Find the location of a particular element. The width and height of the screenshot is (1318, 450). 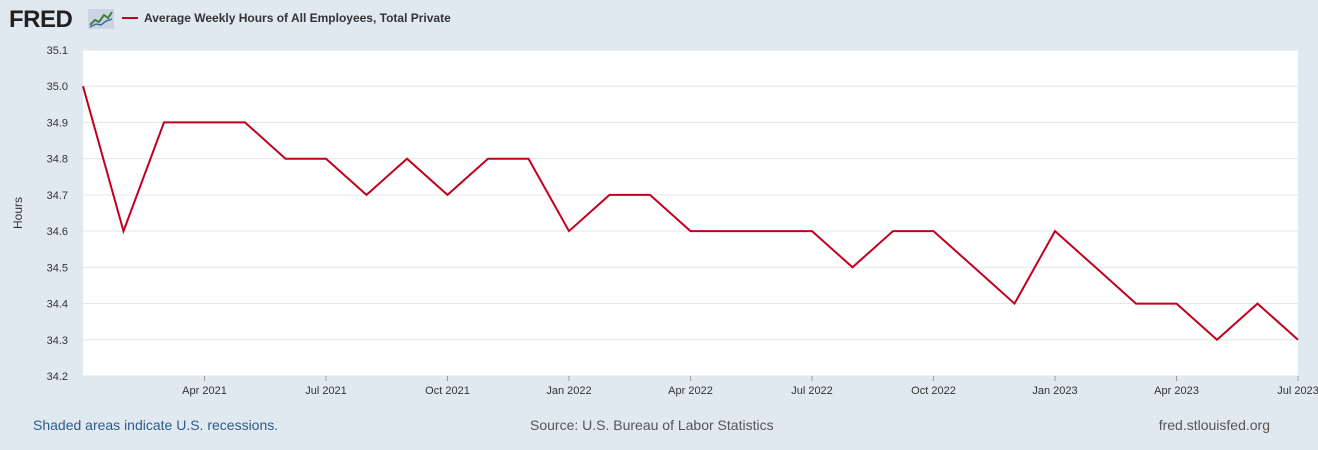

x-tick-label: Jan 2023 is located at coordinates (1054, 391).